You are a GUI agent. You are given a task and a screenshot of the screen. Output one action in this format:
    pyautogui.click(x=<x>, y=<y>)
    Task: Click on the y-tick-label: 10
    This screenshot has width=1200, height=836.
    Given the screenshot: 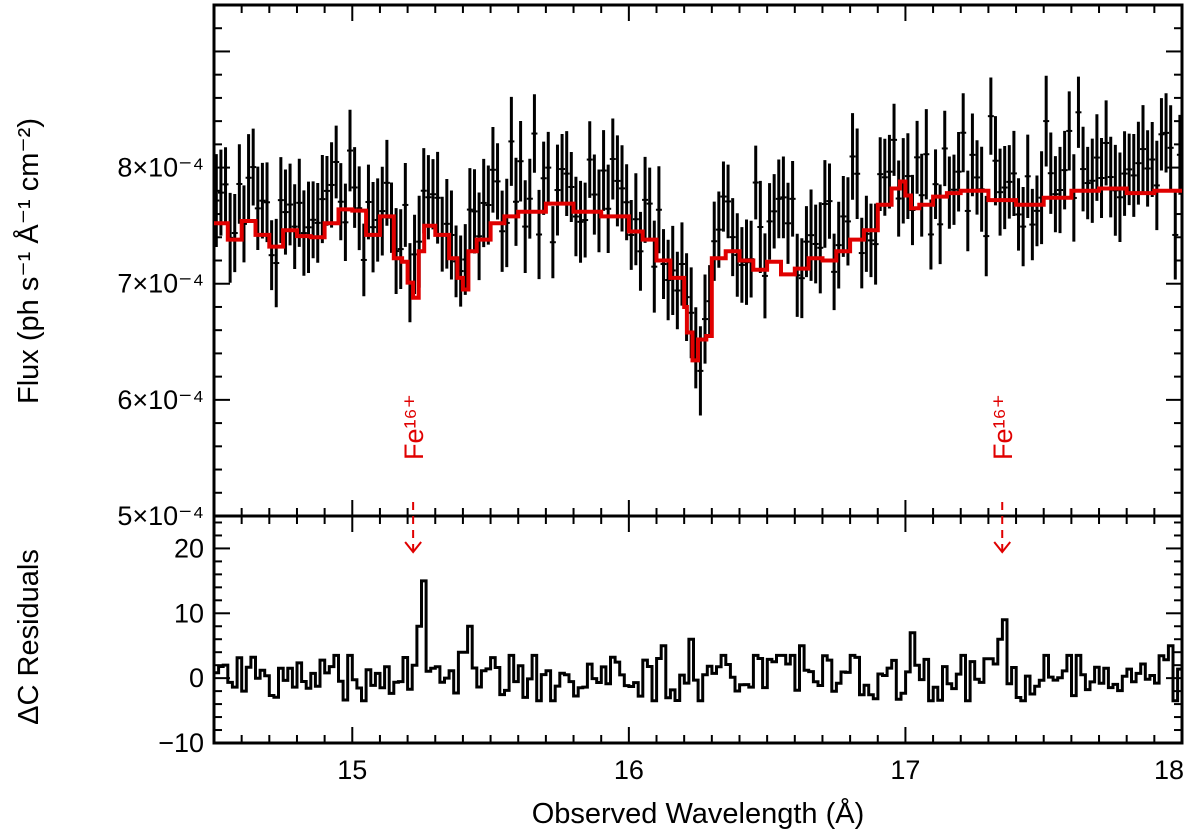 What is the action you would take?
    pyautogui.click(x=189, y=613)
    